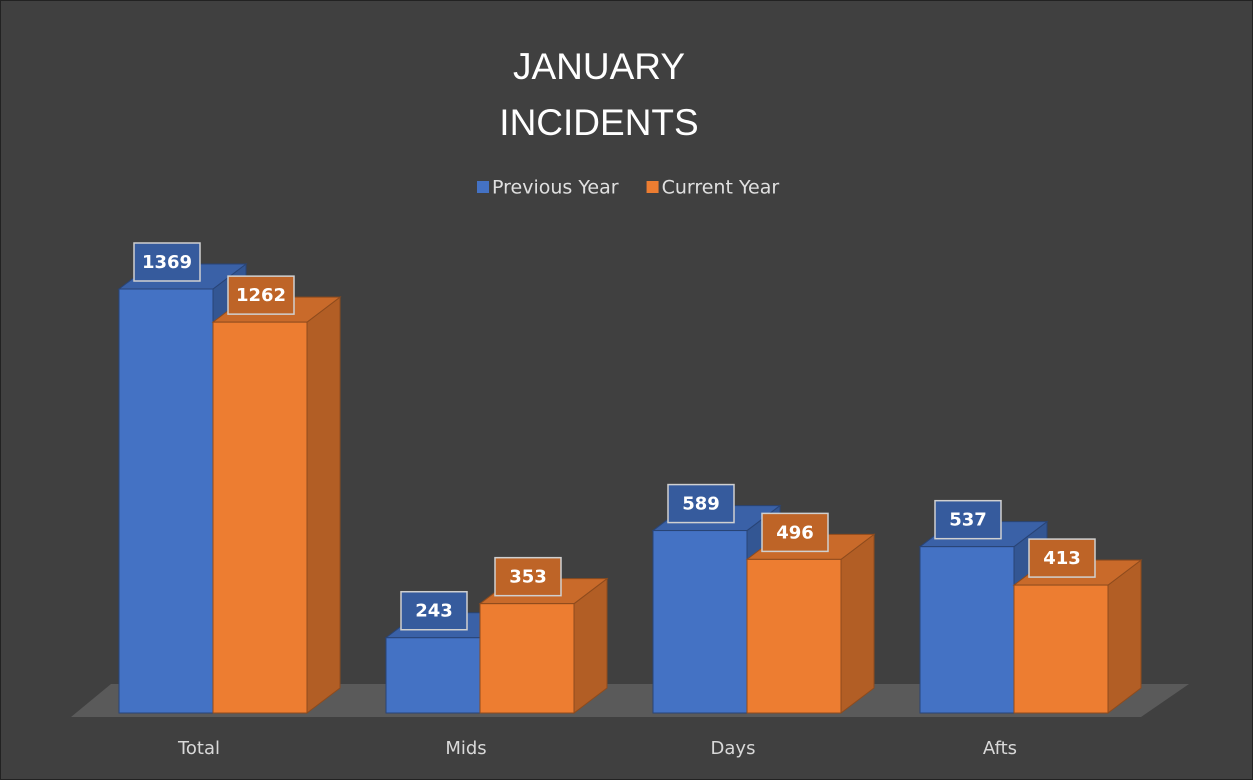  What do you see at coordinates (721, 188) in the screenshot?
I see `legend-label: Current Year` at bounding box center [721, 188].